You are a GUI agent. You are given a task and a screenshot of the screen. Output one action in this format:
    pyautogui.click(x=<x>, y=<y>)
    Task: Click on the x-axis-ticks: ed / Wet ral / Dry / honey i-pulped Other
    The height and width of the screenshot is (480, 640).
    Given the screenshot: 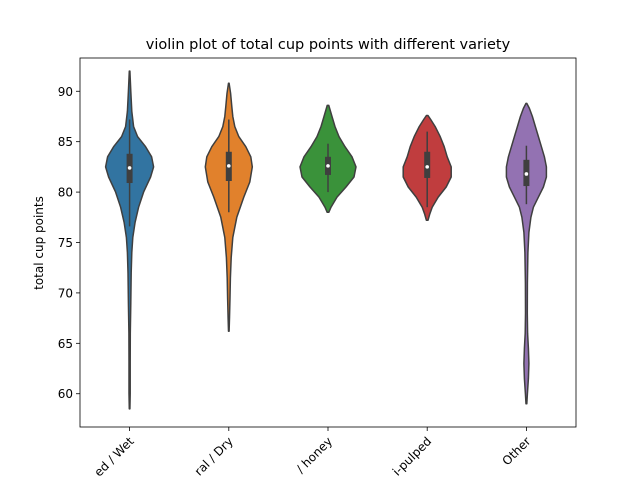 What is the action you would take?
    pyautogui.click(x=313, y=453)
    